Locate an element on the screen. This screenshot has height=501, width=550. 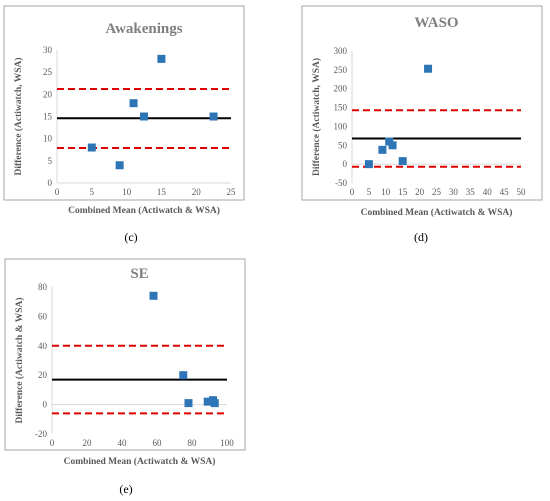
y-tick-label: 100 is located at coordinates (341, 126).